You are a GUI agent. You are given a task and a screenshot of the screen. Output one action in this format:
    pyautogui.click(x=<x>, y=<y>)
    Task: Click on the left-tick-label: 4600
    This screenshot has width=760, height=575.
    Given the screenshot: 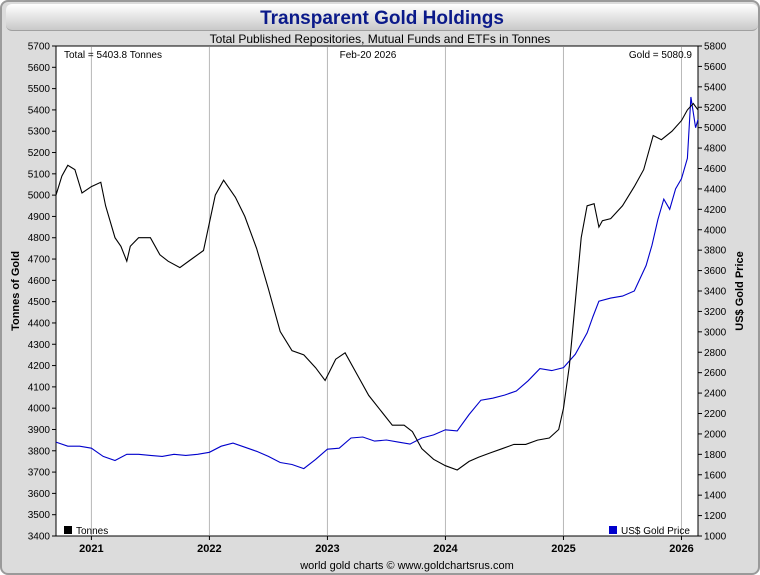 What is the action you would take?
    pyautogui.click(x=39, y=281)
    